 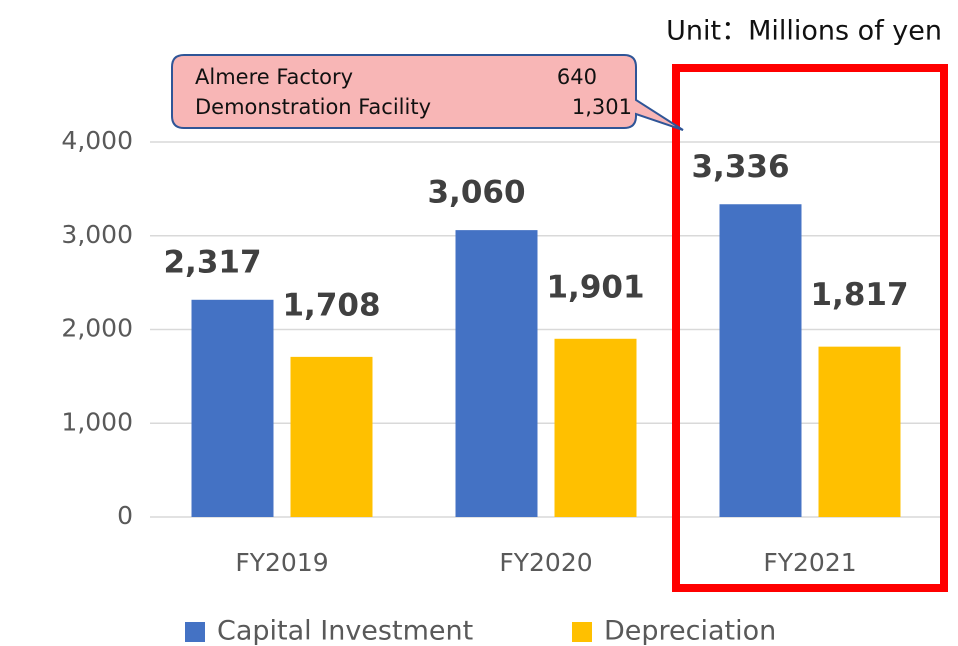 What do you see at coordinates (427, 92) in the screenshot?
I see `callout` at bounding box center [427, 92].